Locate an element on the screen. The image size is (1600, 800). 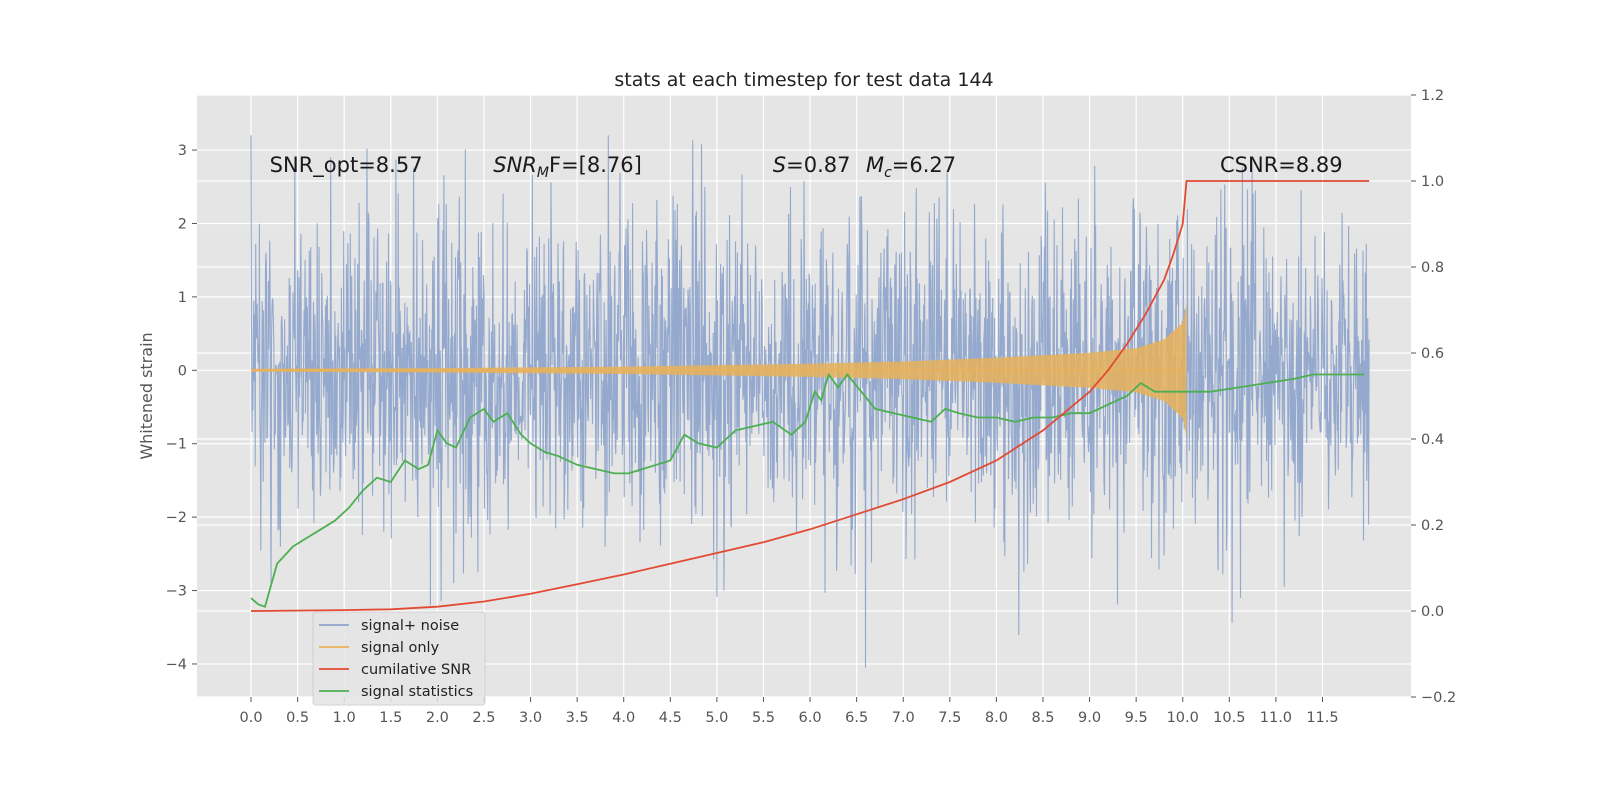
annotation-4: CSNR=8.89 is located at coordinates (1281, 165).